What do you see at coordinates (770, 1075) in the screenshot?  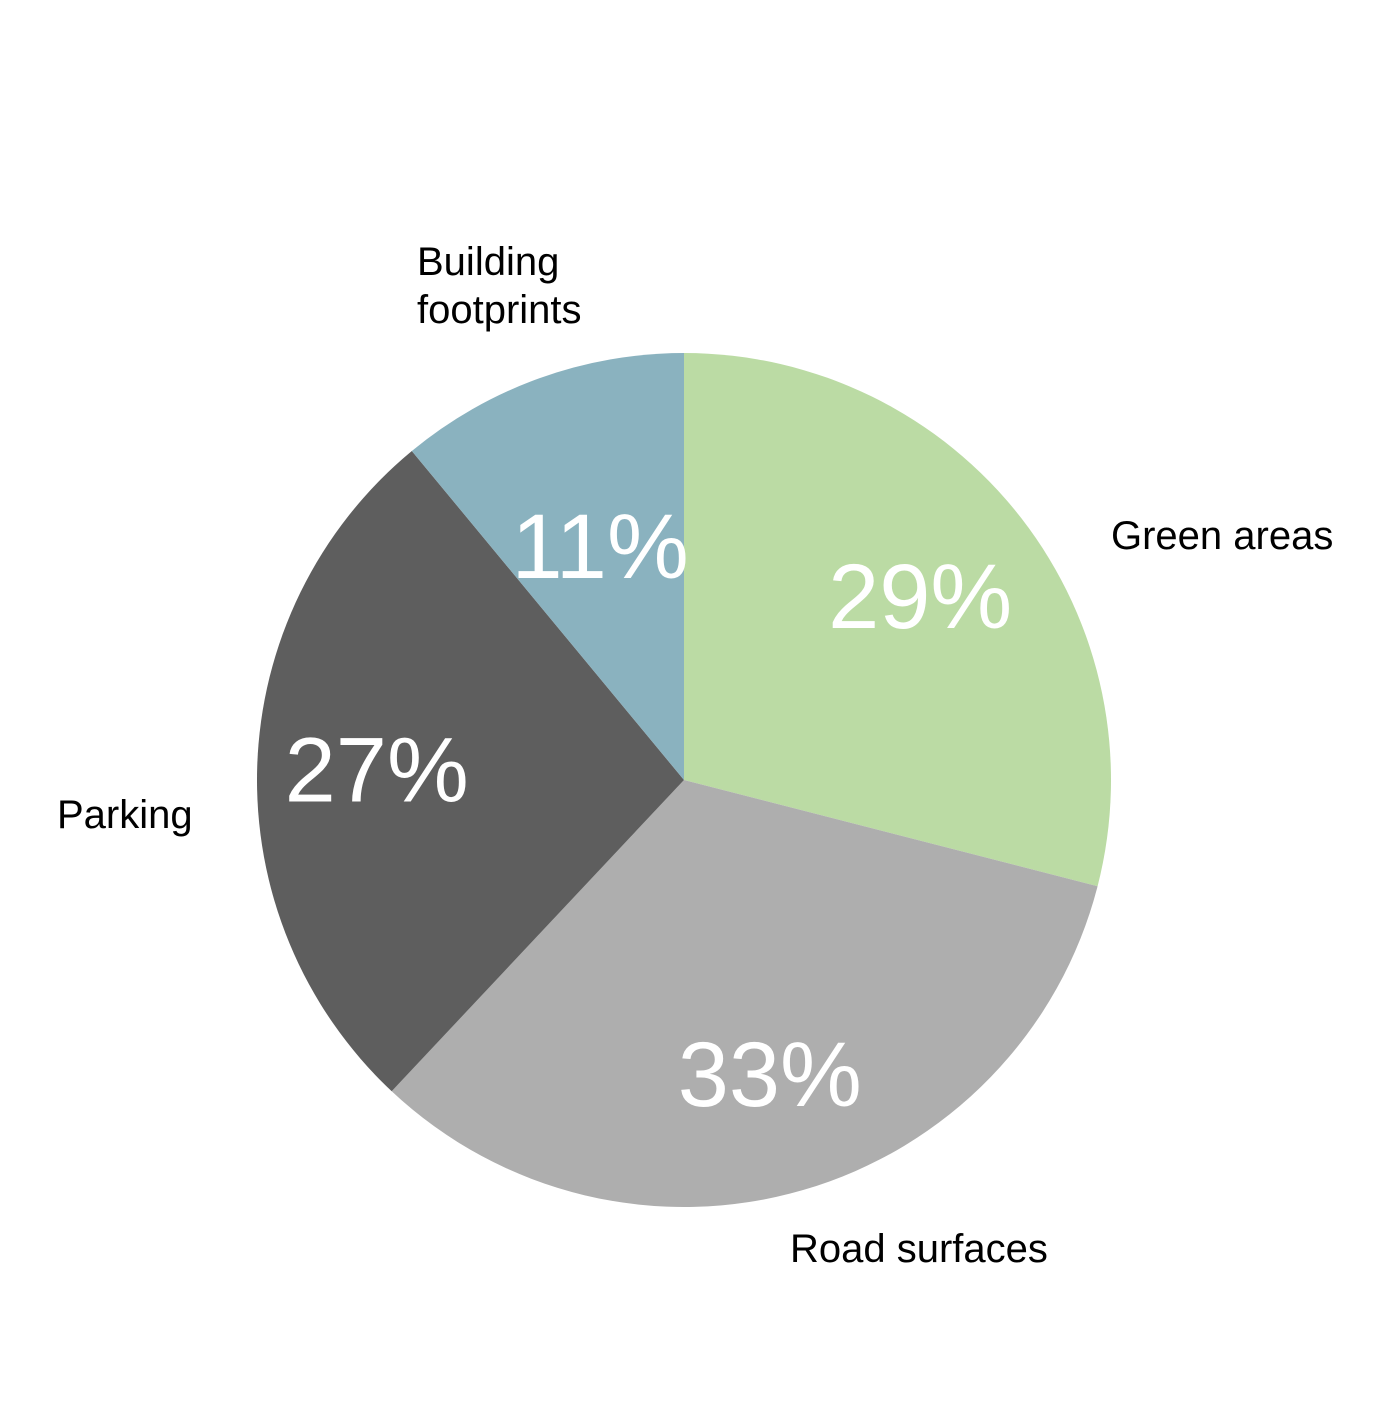 I see `percent-label-road-surfaces: 33%` at bounding box center [770, 1075].